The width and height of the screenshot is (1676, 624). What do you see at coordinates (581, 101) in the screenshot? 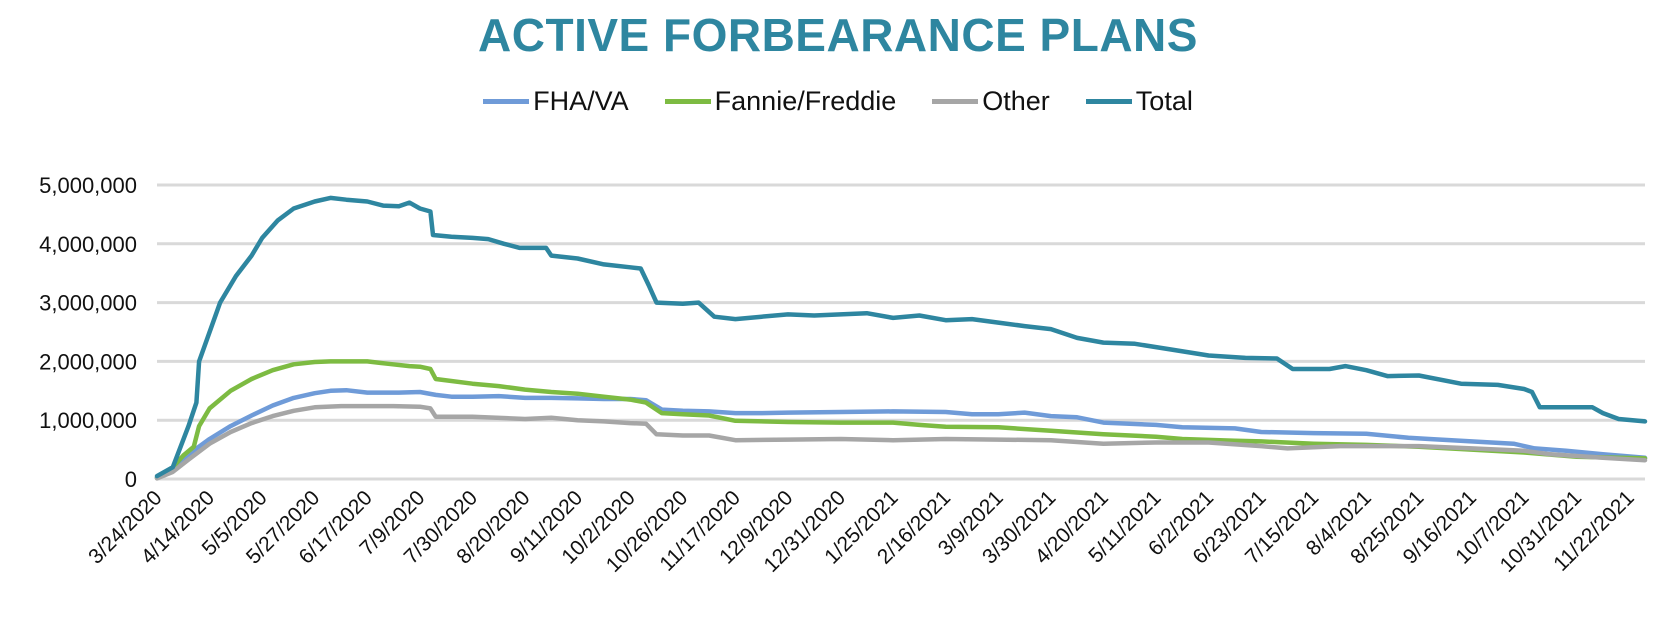
I see `legend-label-fha-va: FHA/VA` at bounding box center [581, 101].